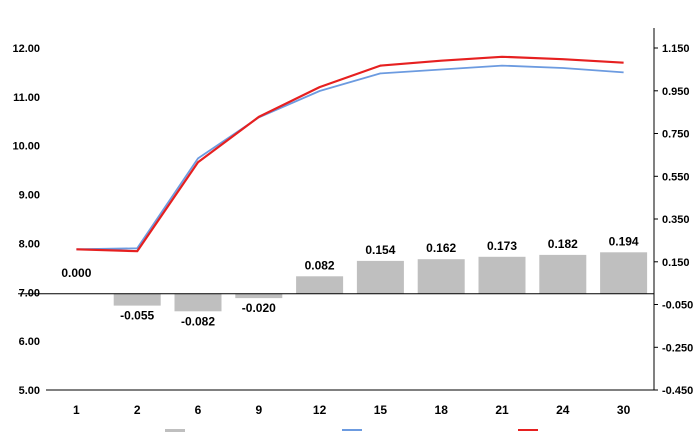  What do you see at coordinates (441, 248) in the screenshot?
I see `bar-data-label: 0.162` at bounding box center [441, 248].